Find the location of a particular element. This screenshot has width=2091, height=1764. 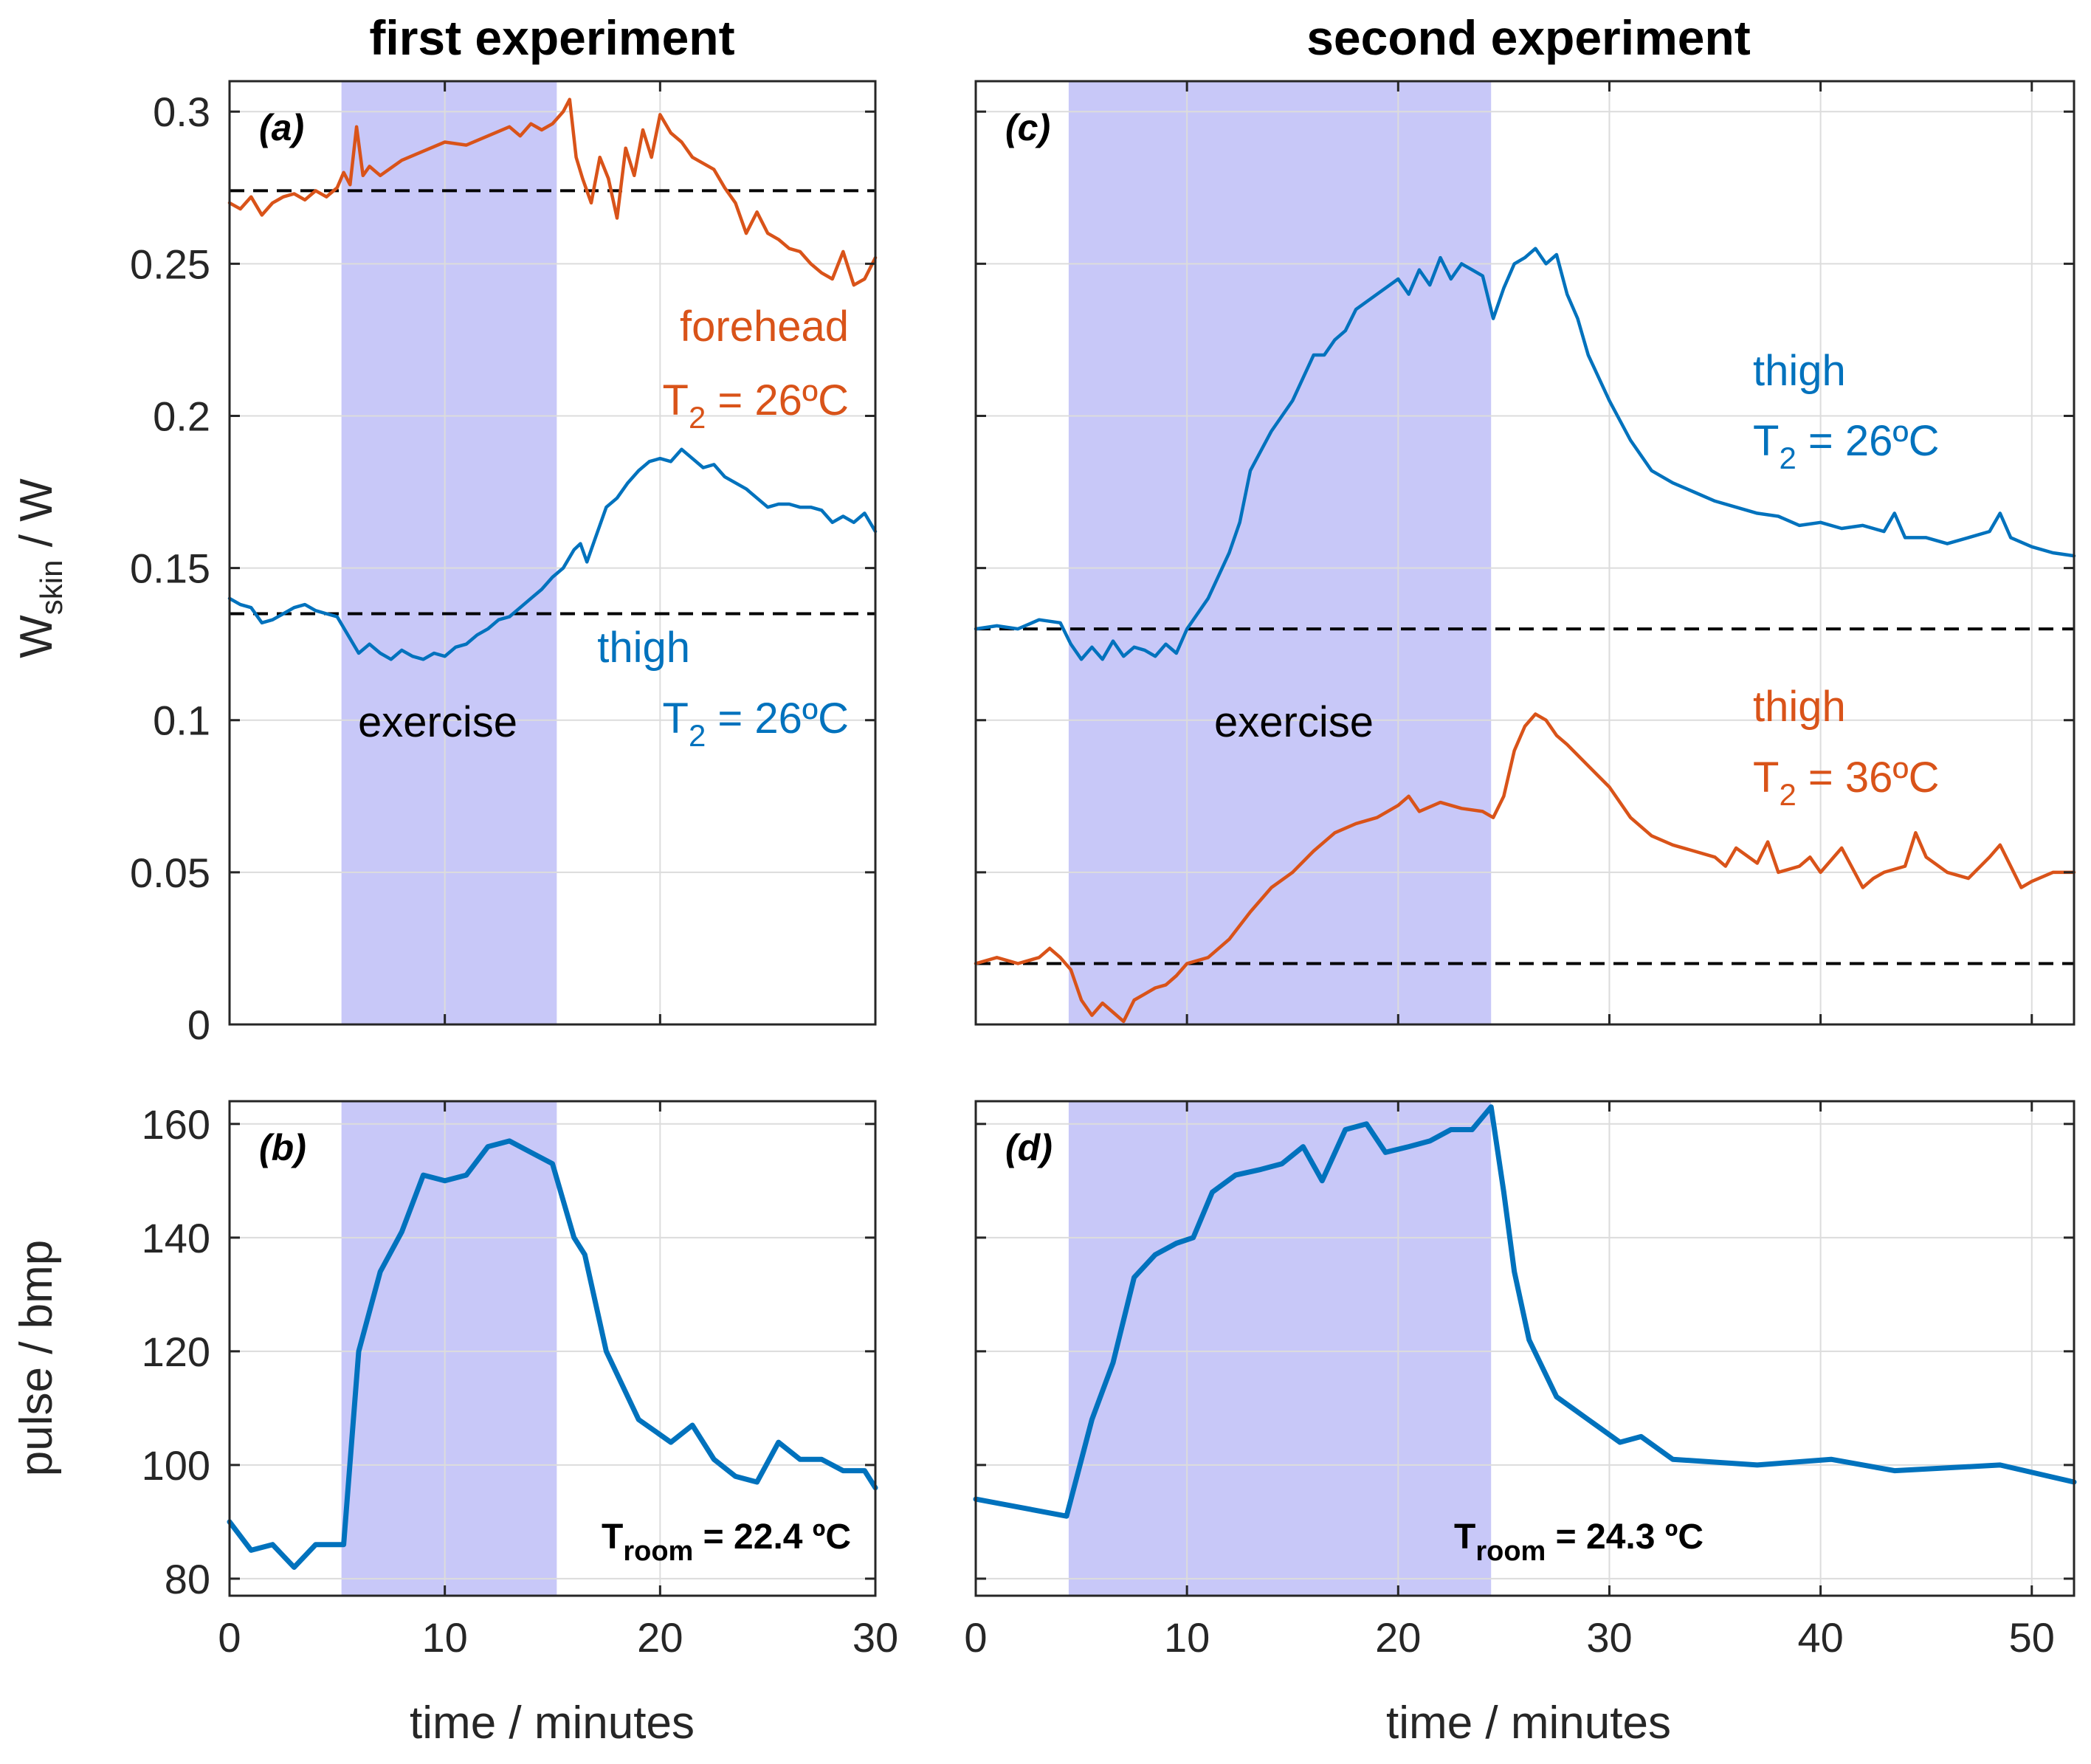

label-exercise-c: exercise is located at coordinates (1294, 722).